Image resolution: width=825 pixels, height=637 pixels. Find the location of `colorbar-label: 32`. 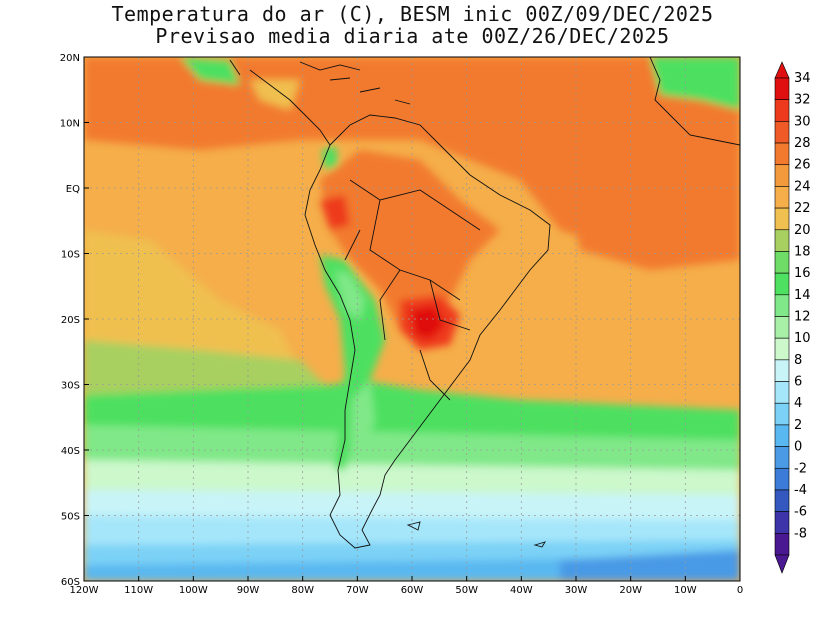

colorbar-label: 32 is located at coordinates (802, 100).